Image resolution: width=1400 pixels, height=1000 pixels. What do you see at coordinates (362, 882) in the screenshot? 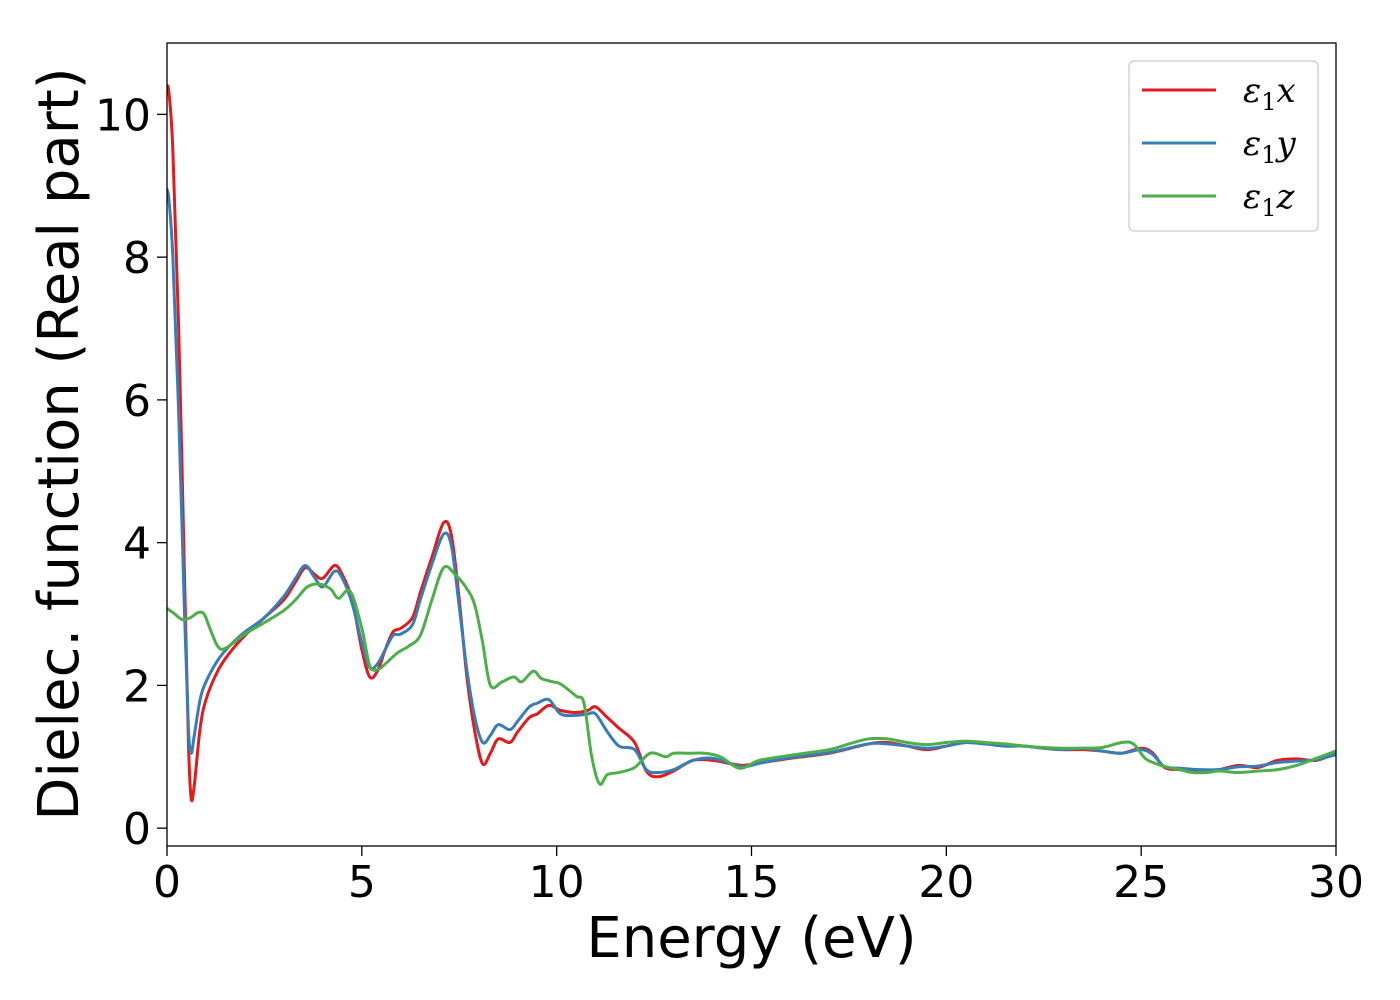
I see `x-tick-label: 5` at bounding box center [362, 882].